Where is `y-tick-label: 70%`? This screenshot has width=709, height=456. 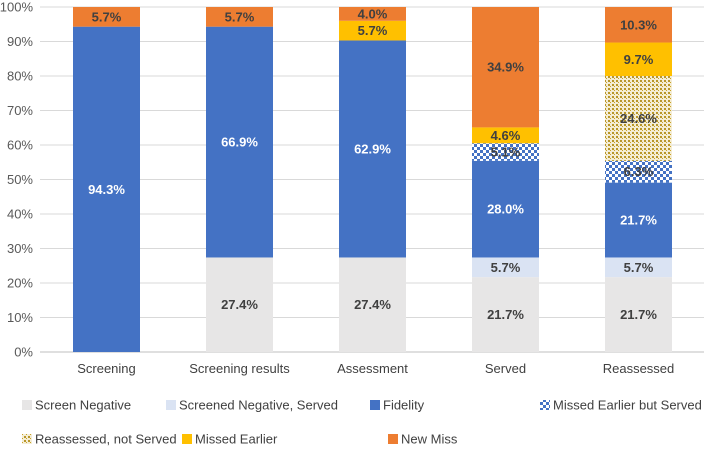
y-tick-label: 70% is located at coordinates (20, 110).